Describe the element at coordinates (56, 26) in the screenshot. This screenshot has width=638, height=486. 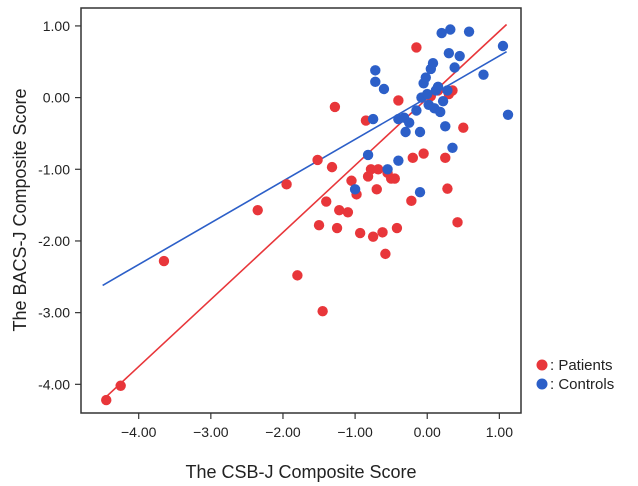
I see `y-tick-label: 1.00` at that location.